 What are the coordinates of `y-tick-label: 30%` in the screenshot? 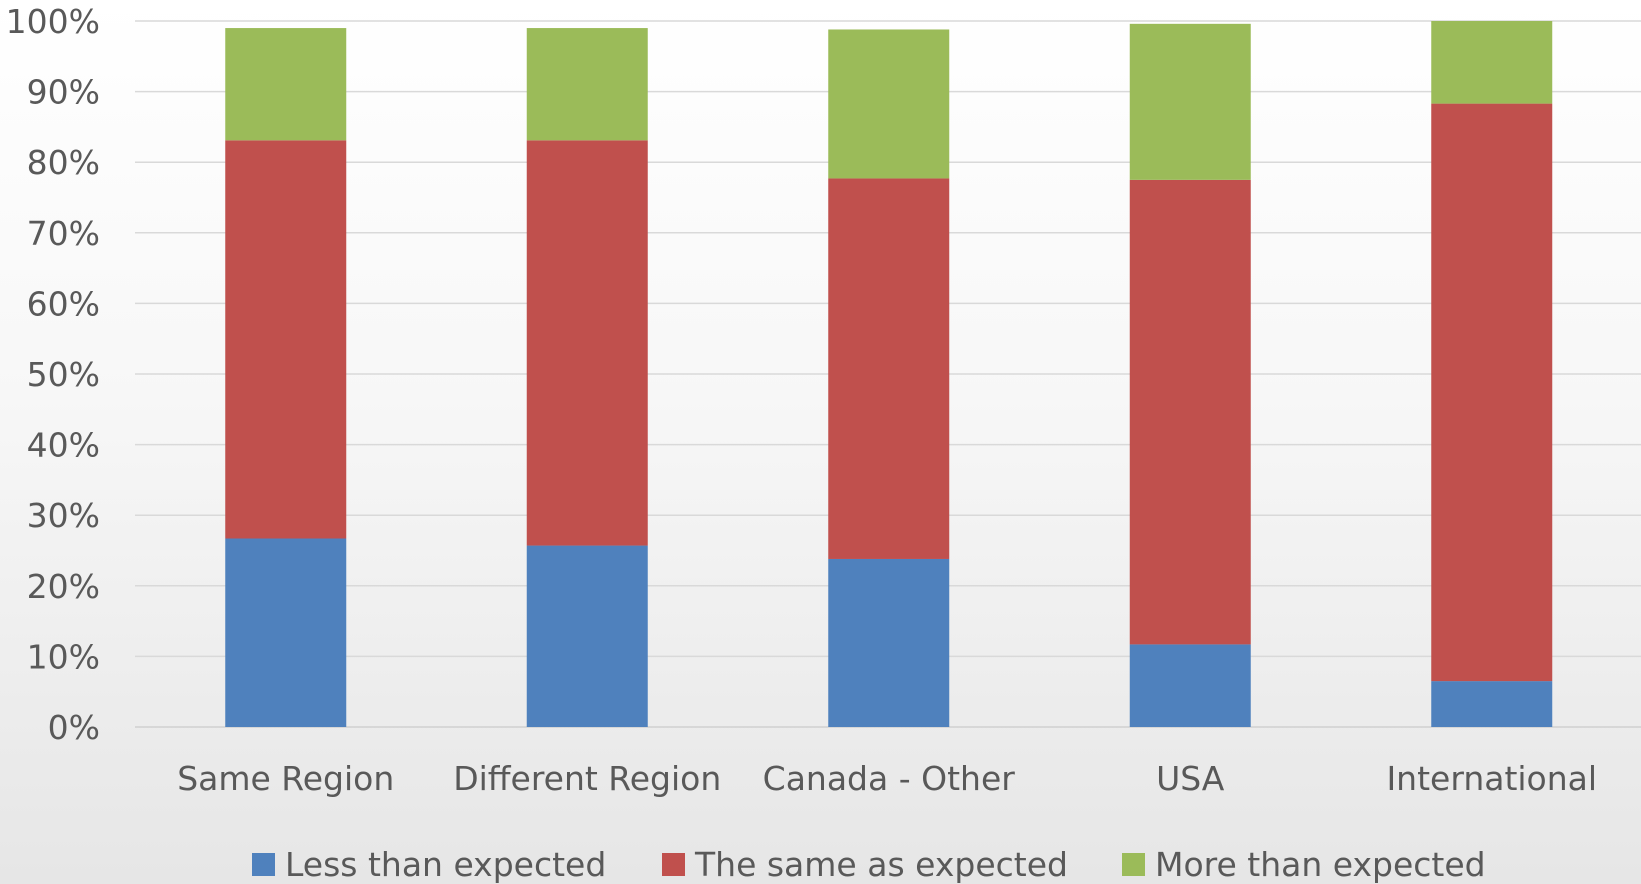 It's located at (63, 515).